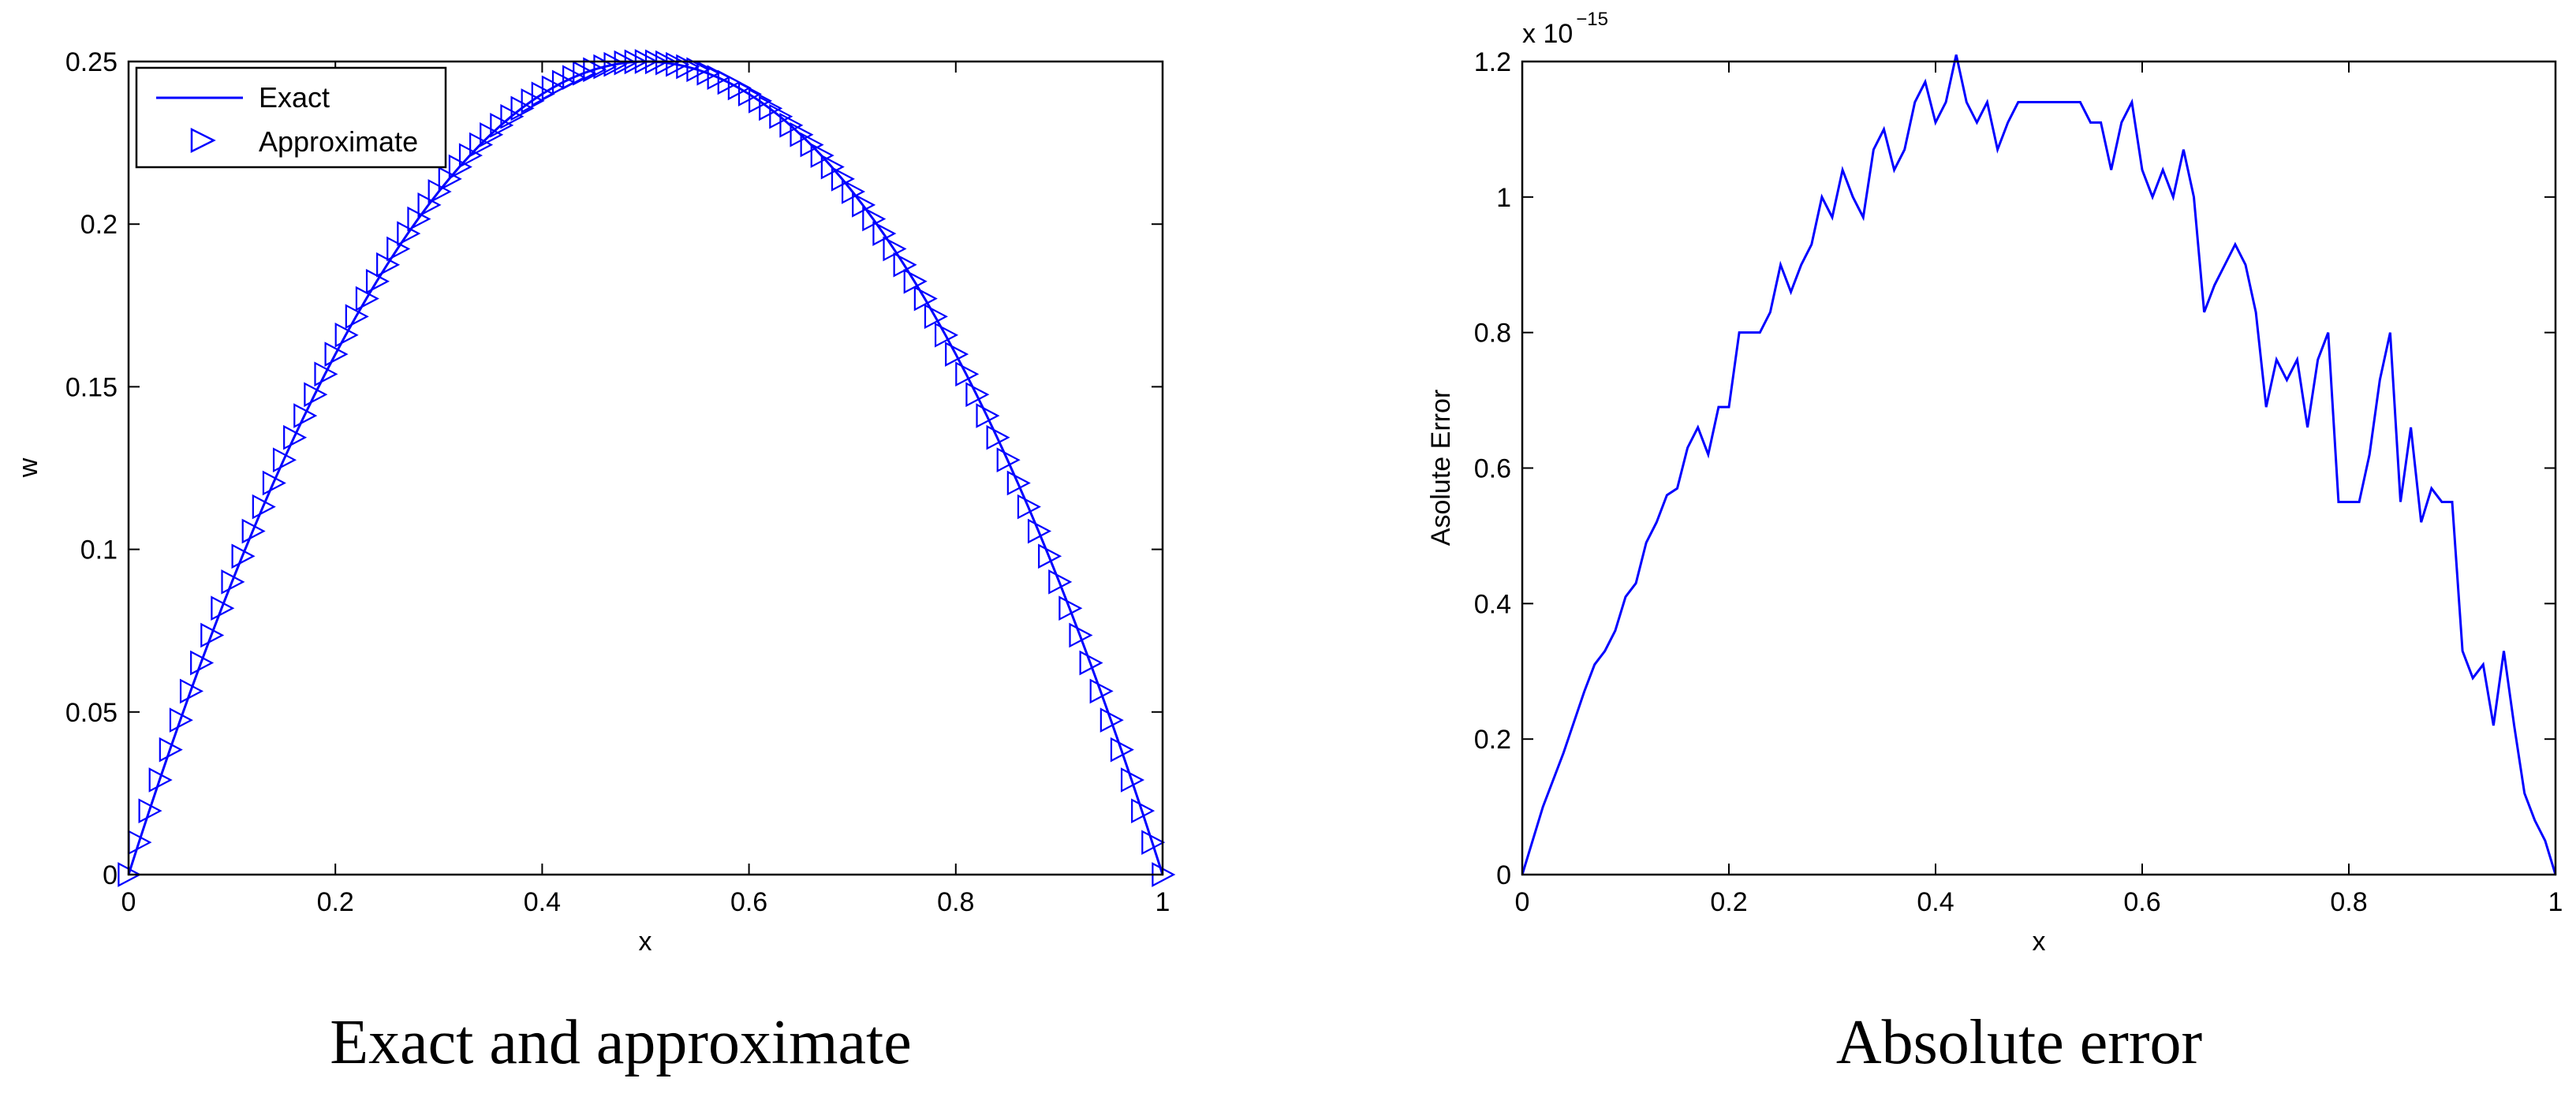 The image size is (2576, 1097). What do you see at coordinates (110, 875) in the screenshot?
I see `exact-approximate-y-tick-label: 0` at bounding box center [110, 875].